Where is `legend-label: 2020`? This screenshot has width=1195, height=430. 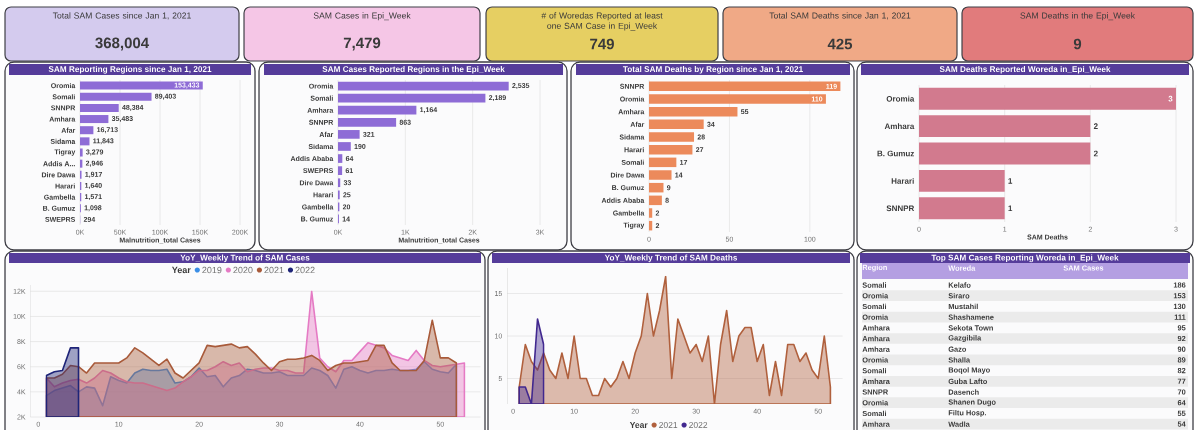 legend-label: 2020 is located at coordinates (243, 270).